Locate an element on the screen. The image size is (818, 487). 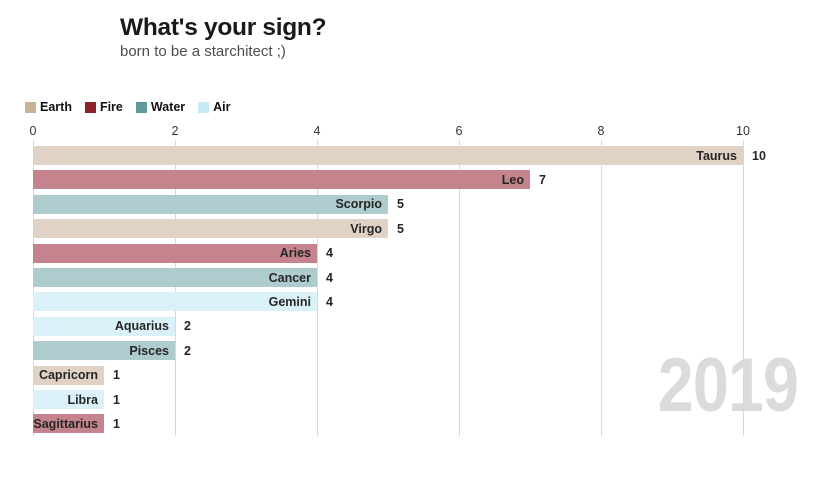
bar-label: Libra is located at coordinates (82, 399).